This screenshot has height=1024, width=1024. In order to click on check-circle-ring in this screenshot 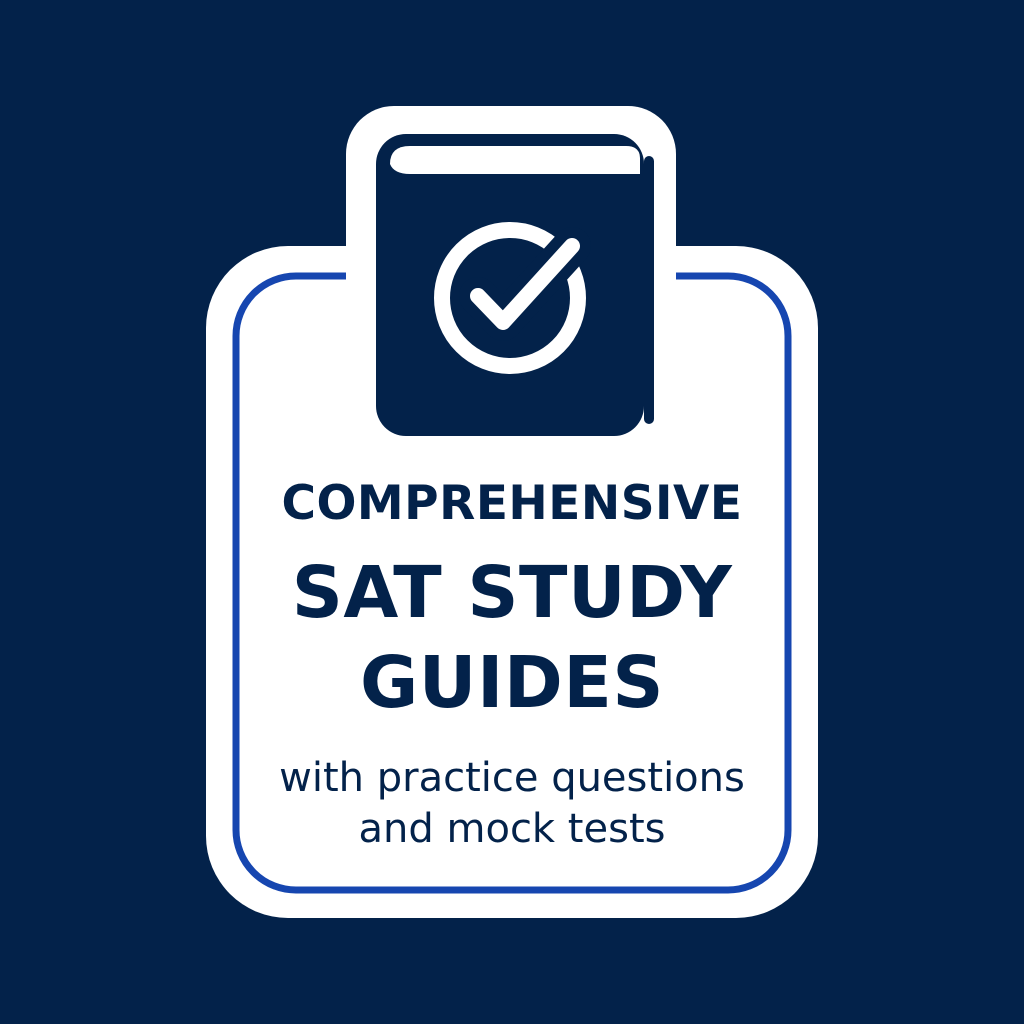, I will do `click(510, 298)`.